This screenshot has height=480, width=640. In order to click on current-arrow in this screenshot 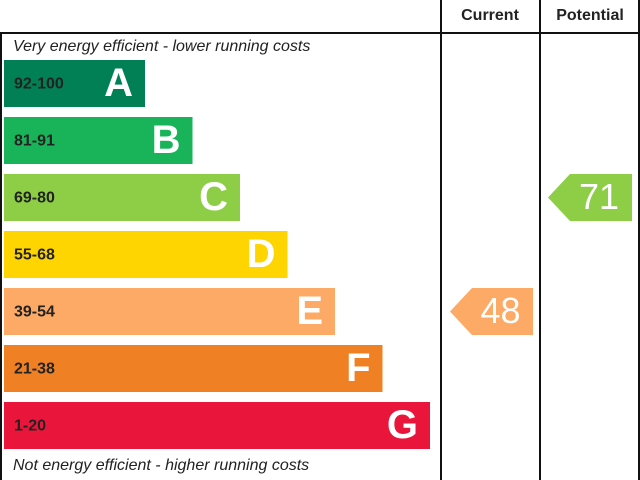, I will do `click(491, 311)`.